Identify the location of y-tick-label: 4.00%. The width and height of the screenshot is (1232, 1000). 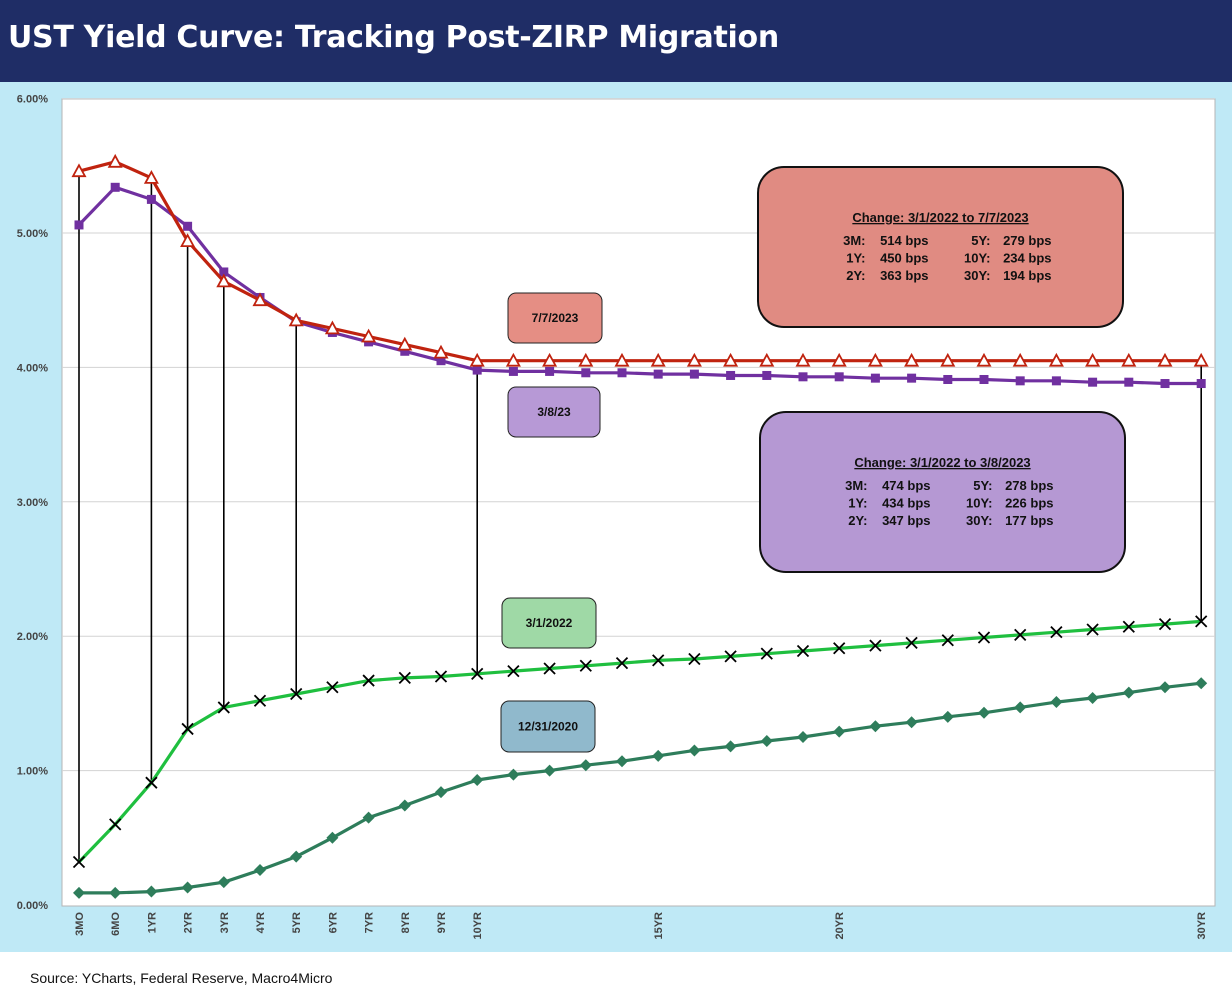
(32, 368).